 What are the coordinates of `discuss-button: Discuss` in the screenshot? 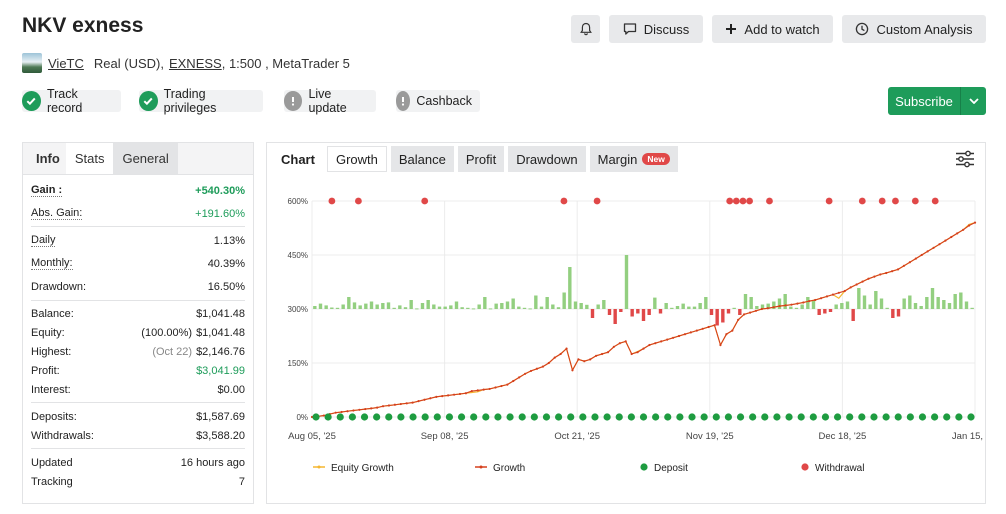 It's located at (656, 29).